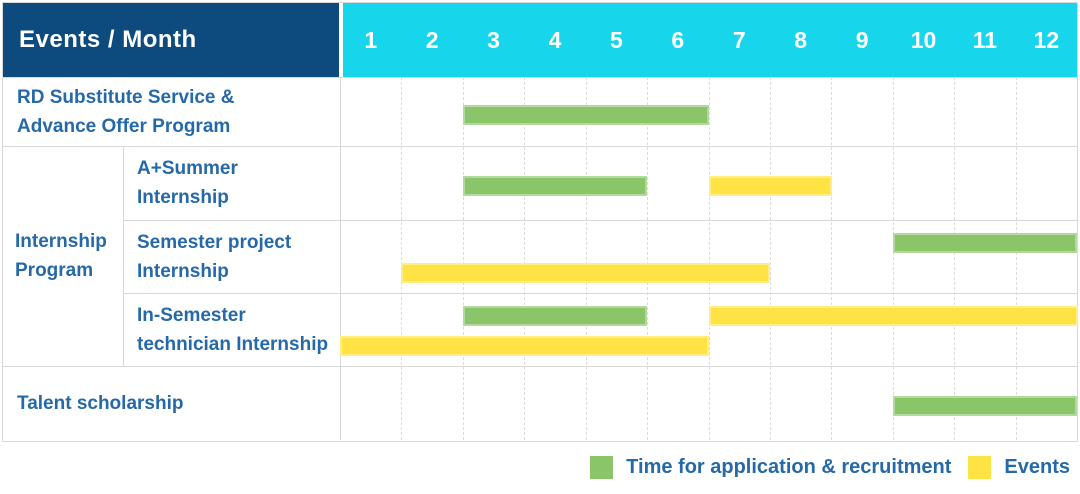 The image size is (1080, 494). What do you see at coordinates (54, 270) in the screenshot?
I see `group-label-internship-program-line: Program` at bounding box center [54, 270].